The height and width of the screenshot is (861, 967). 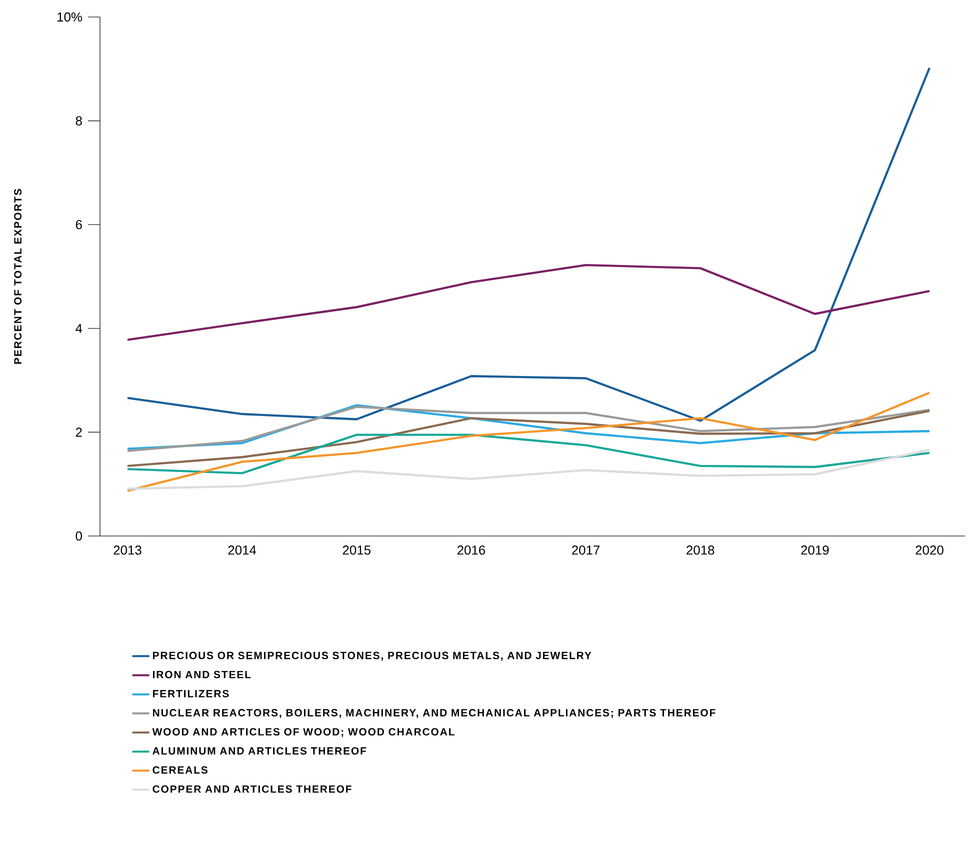 What do you see at coordinates (79, 328) in the screenshot?
I see `y-tick-label: 4` at bounding box center [79, 328].